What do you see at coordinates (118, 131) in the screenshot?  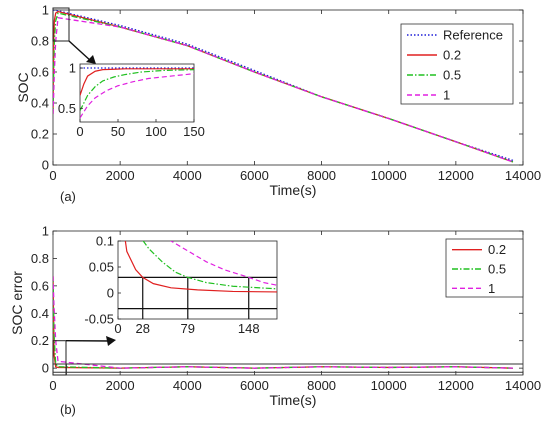 I see `inset-x-tick-label: 50` at bounding box center [118, 131].